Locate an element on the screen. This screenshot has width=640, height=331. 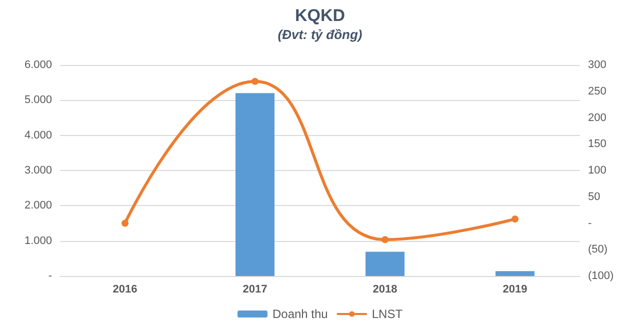
y2-tick-label: 200 is located at coordinates (597, 118).